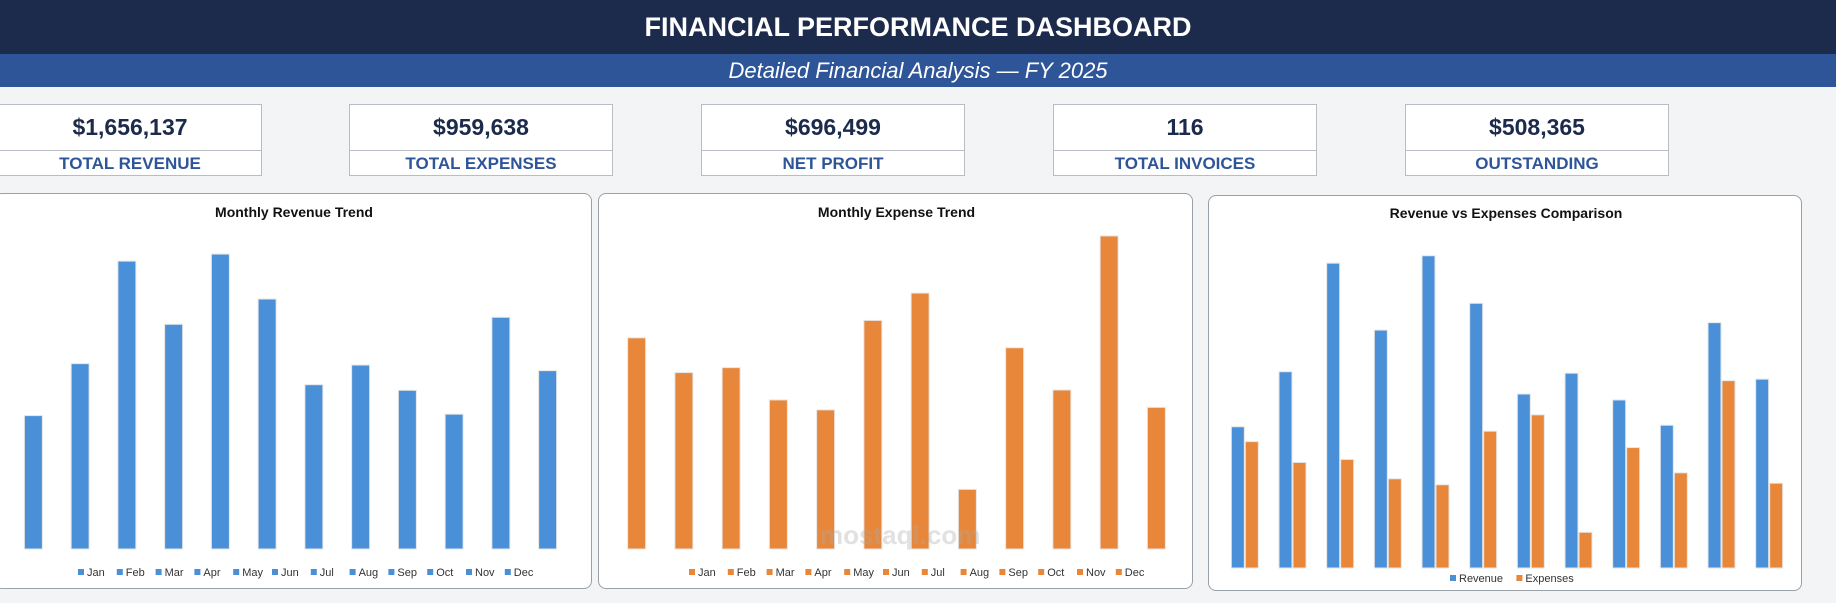  I want to click on kpi-label: TOTAL INVOICES, so click(1185, 163).